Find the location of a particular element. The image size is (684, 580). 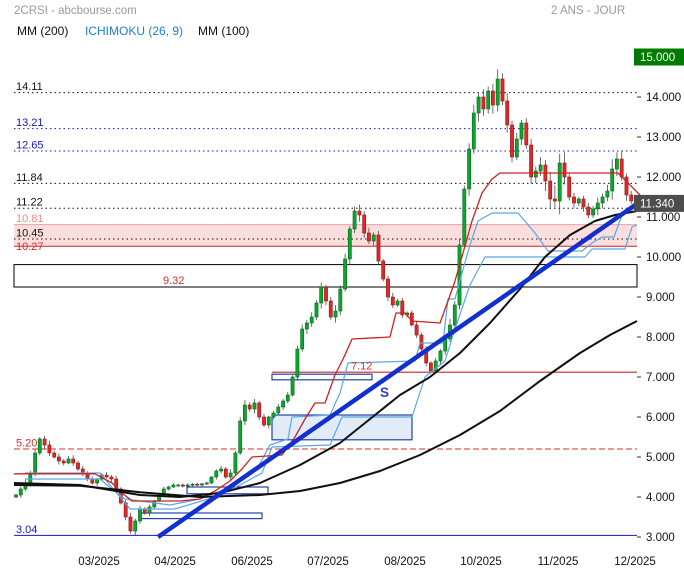

last-price-badge is located at coordinates (659, 203).